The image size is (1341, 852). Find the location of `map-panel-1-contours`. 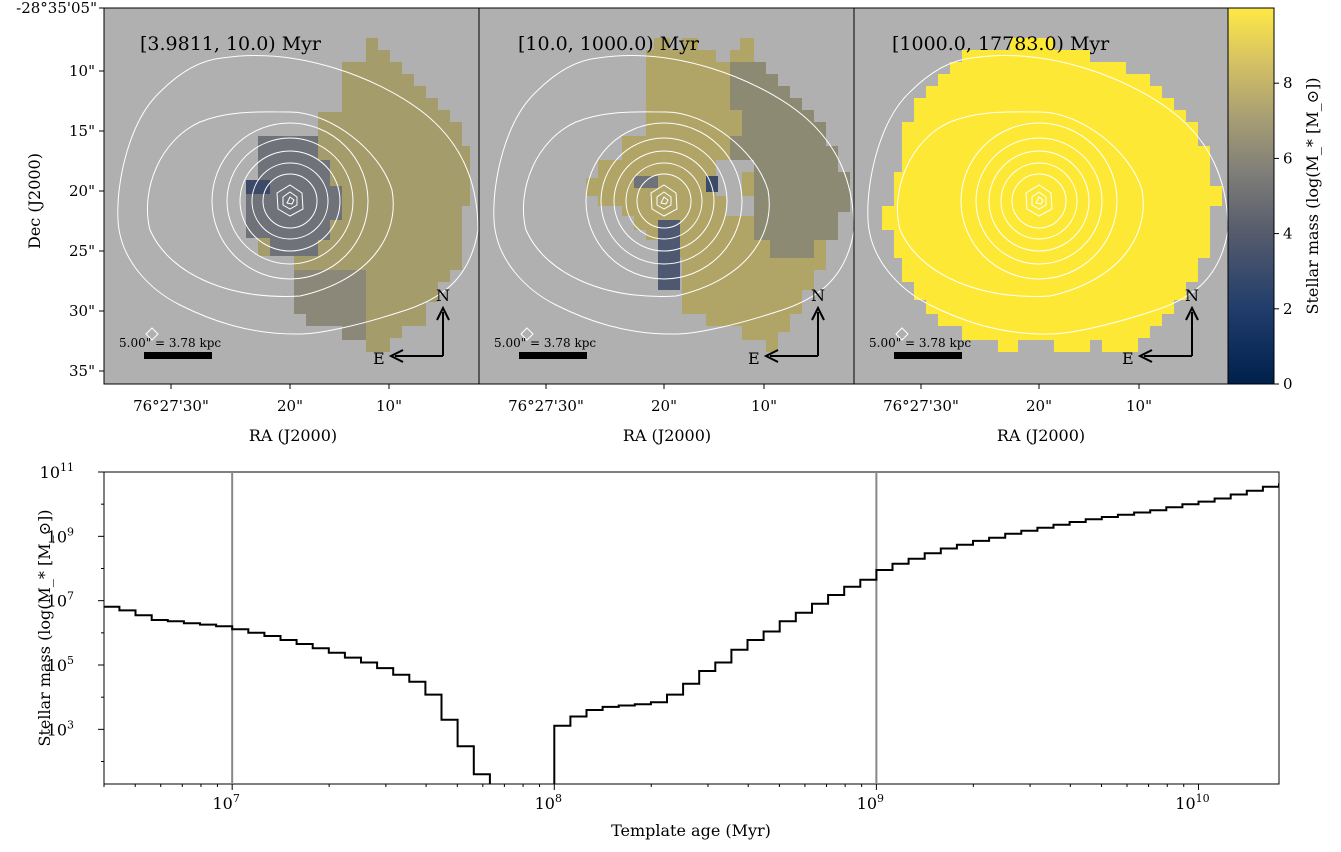

map-panel-1-contours is located at coordinates (298, 198).